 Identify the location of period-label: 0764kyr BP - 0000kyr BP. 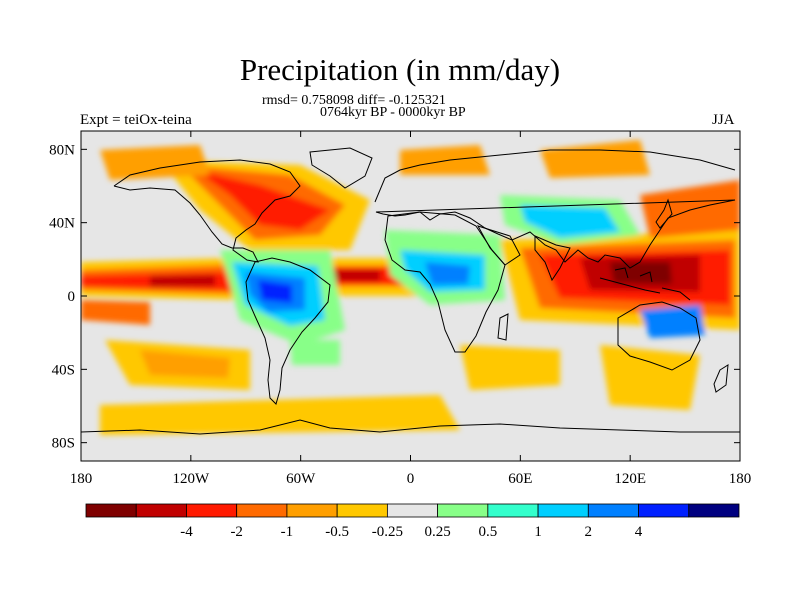
(393, 112).